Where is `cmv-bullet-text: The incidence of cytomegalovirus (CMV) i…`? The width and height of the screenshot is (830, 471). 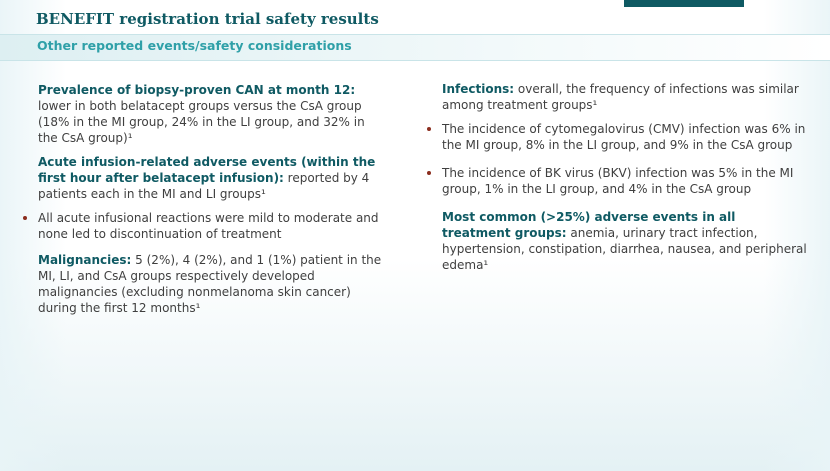
cmv-bullet-text: The incidence of cytomegalovirus (CMV) i… is located at coordinates (624, 137).